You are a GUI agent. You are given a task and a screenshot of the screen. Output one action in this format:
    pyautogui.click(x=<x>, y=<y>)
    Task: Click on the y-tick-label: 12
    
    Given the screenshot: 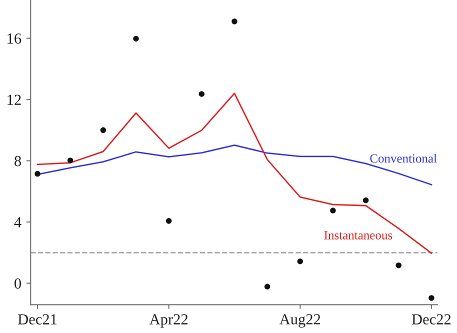 What is the action you would take?
    pyautogui.click(x=14, y=99)
    